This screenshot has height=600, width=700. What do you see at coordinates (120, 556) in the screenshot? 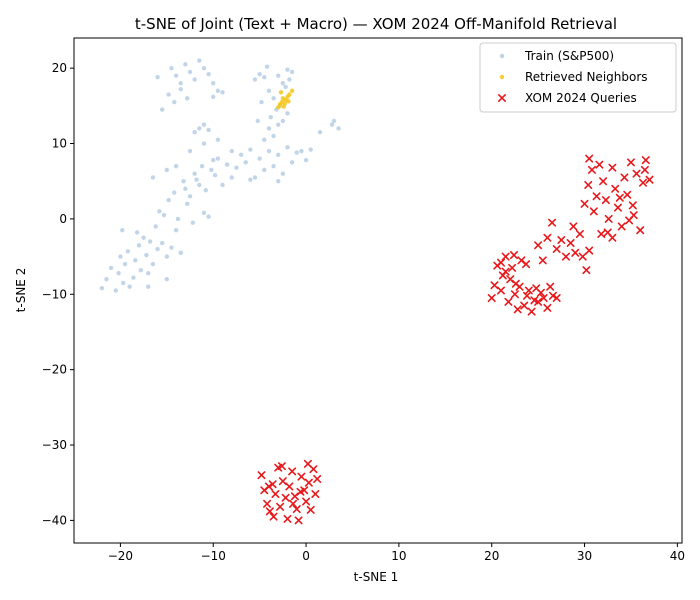
I see `x-tick-label: −20` at bounding box center [120, 556].